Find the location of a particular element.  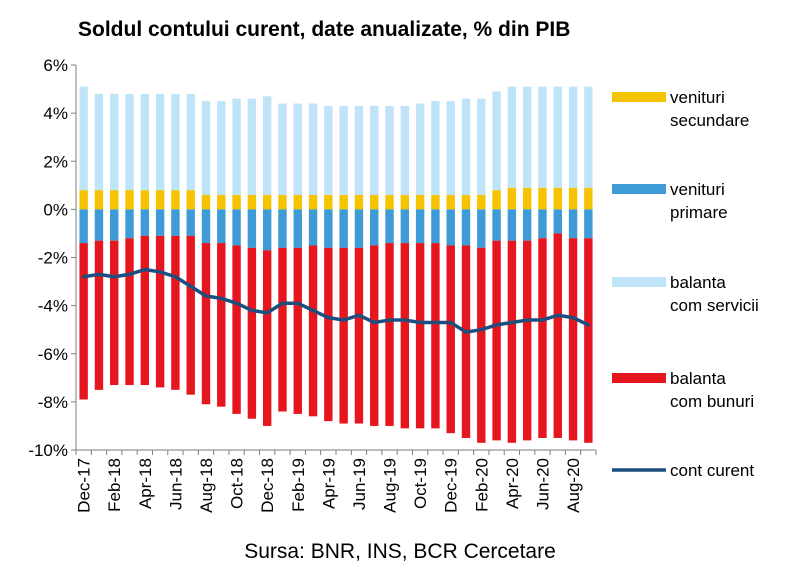

legend-label: com bunuri is located at coordinates (712, 401).